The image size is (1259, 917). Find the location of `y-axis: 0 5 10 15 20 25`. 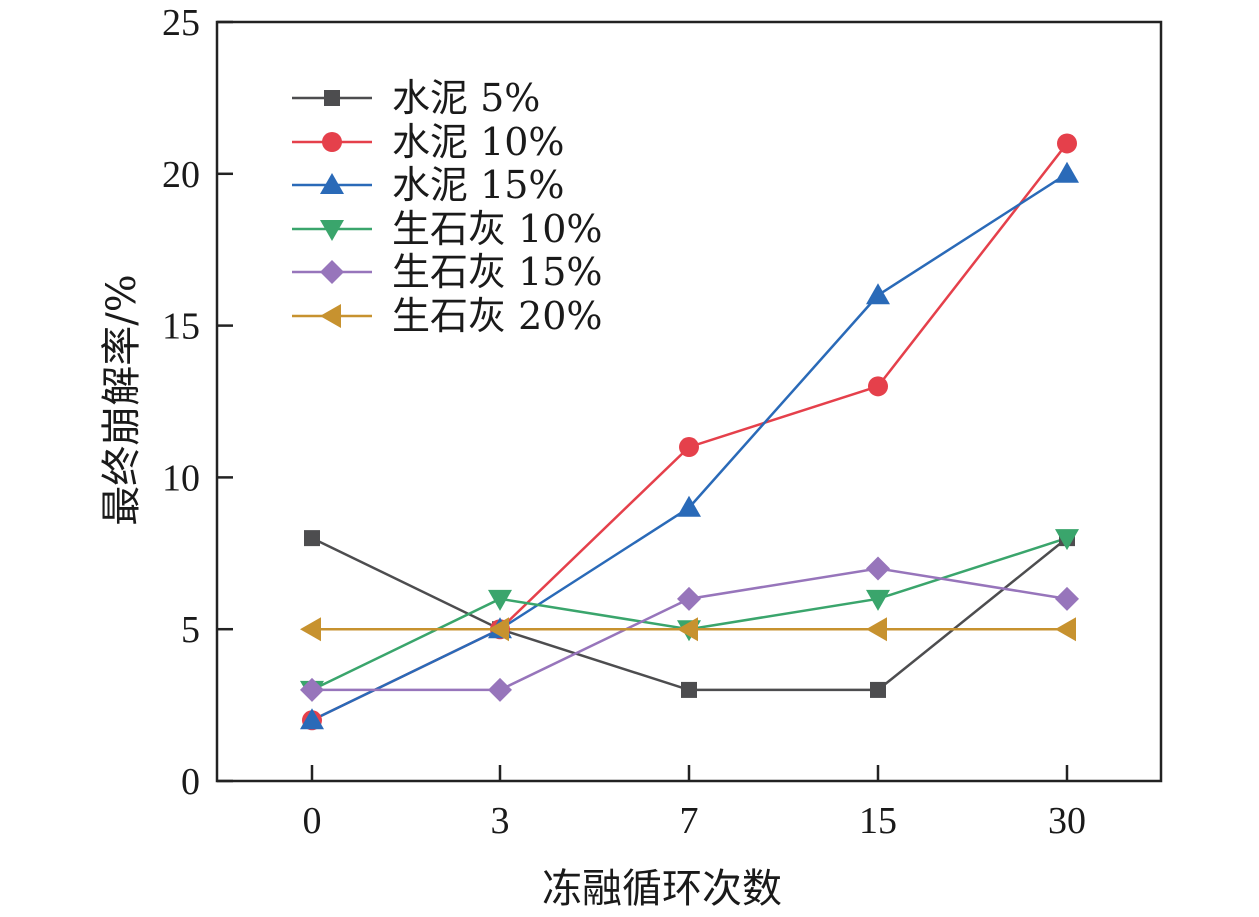

y-axis: 0 5 10 15 20 25 is located at coordinates (197, 402).